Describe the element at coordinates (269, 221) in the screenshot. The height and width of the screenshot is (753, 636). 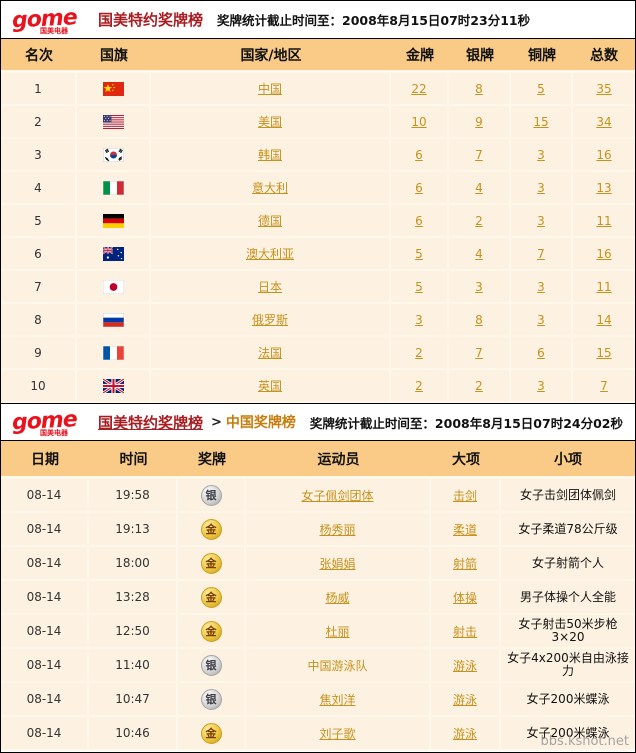
I see `country-link: 德国` at that location.